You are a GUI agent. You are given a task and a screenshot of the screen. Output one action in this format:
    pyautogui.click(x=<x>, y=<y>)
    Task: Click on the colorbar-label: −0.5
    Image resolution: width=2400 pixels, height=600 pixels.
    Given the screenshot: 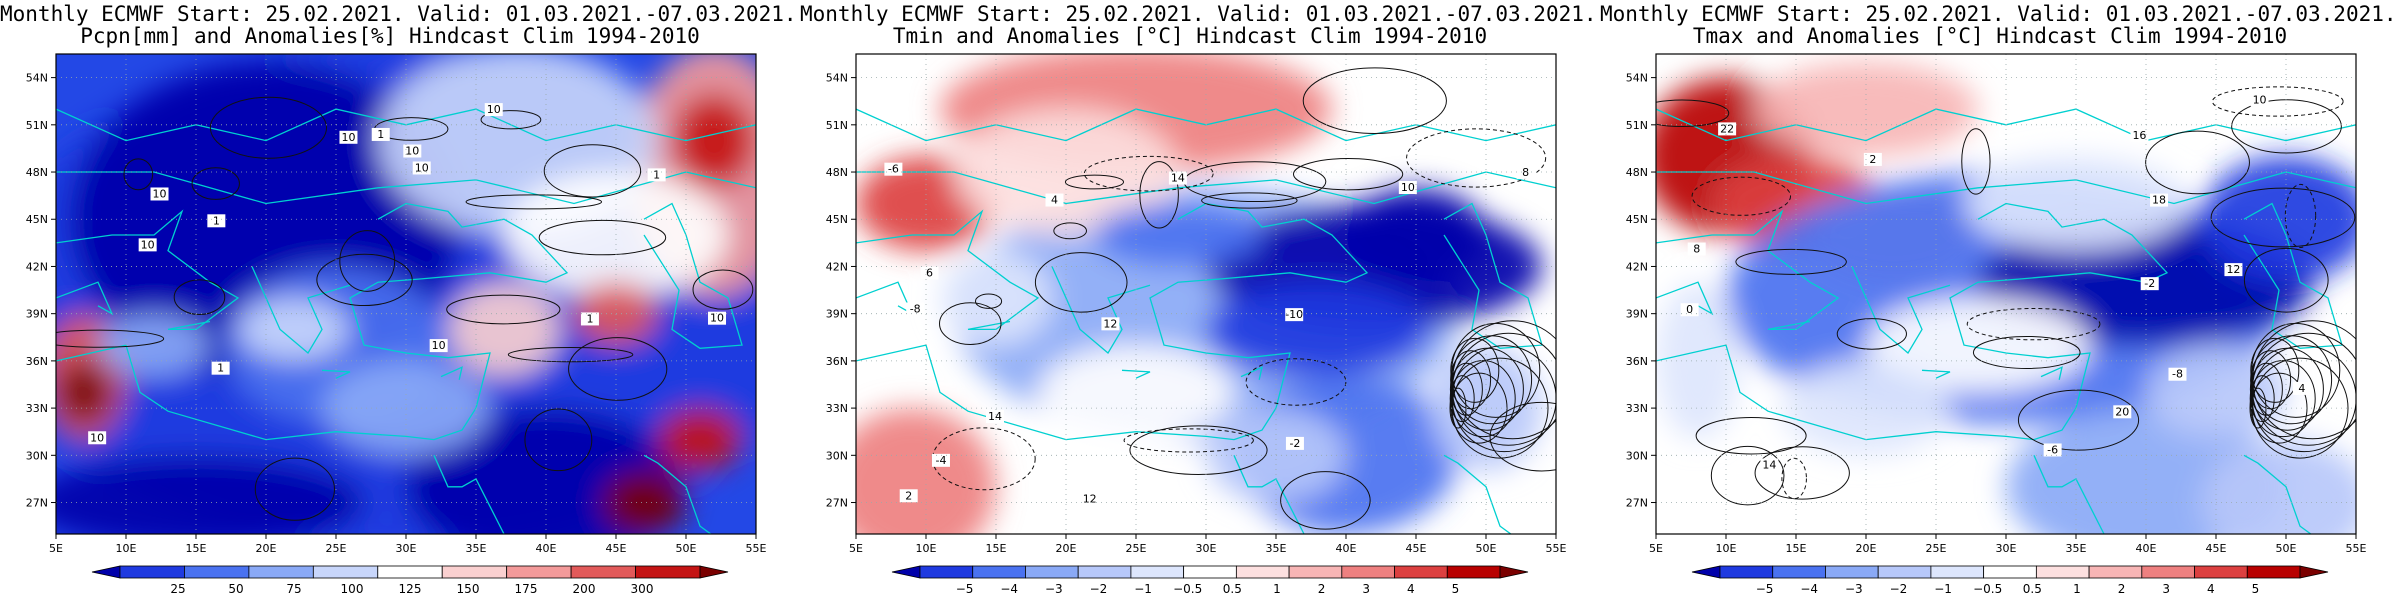 What is the action you would take?
    pyautogui.click(x=1187, y=589)
    